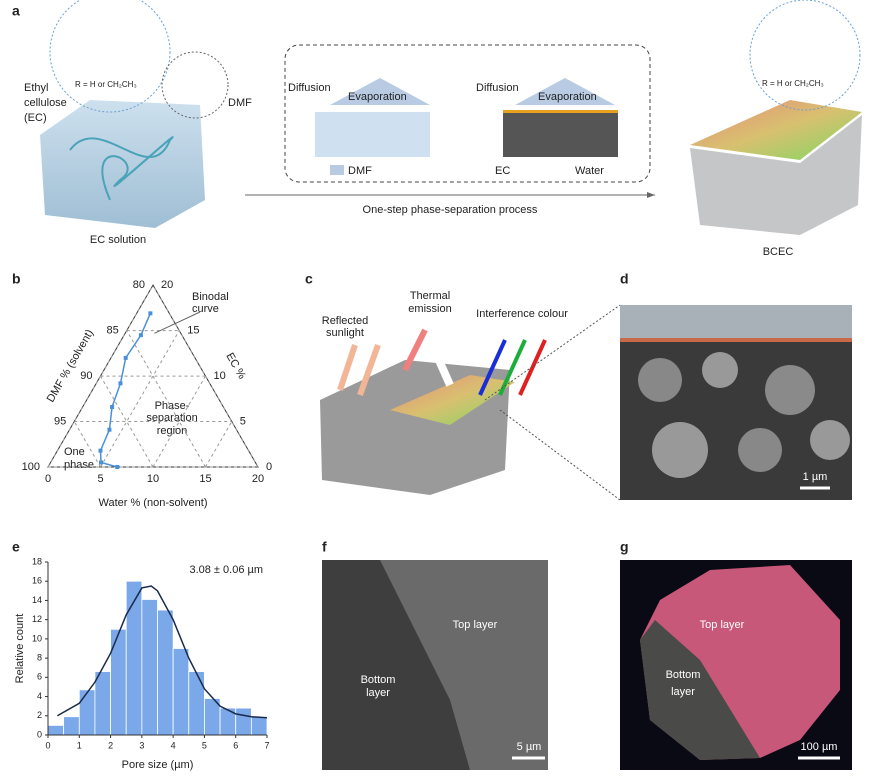 The height and width of the screenshot is (780, 884). I want to click on annotation: 3.08 ± 0.06 µm, so click(226, 570).